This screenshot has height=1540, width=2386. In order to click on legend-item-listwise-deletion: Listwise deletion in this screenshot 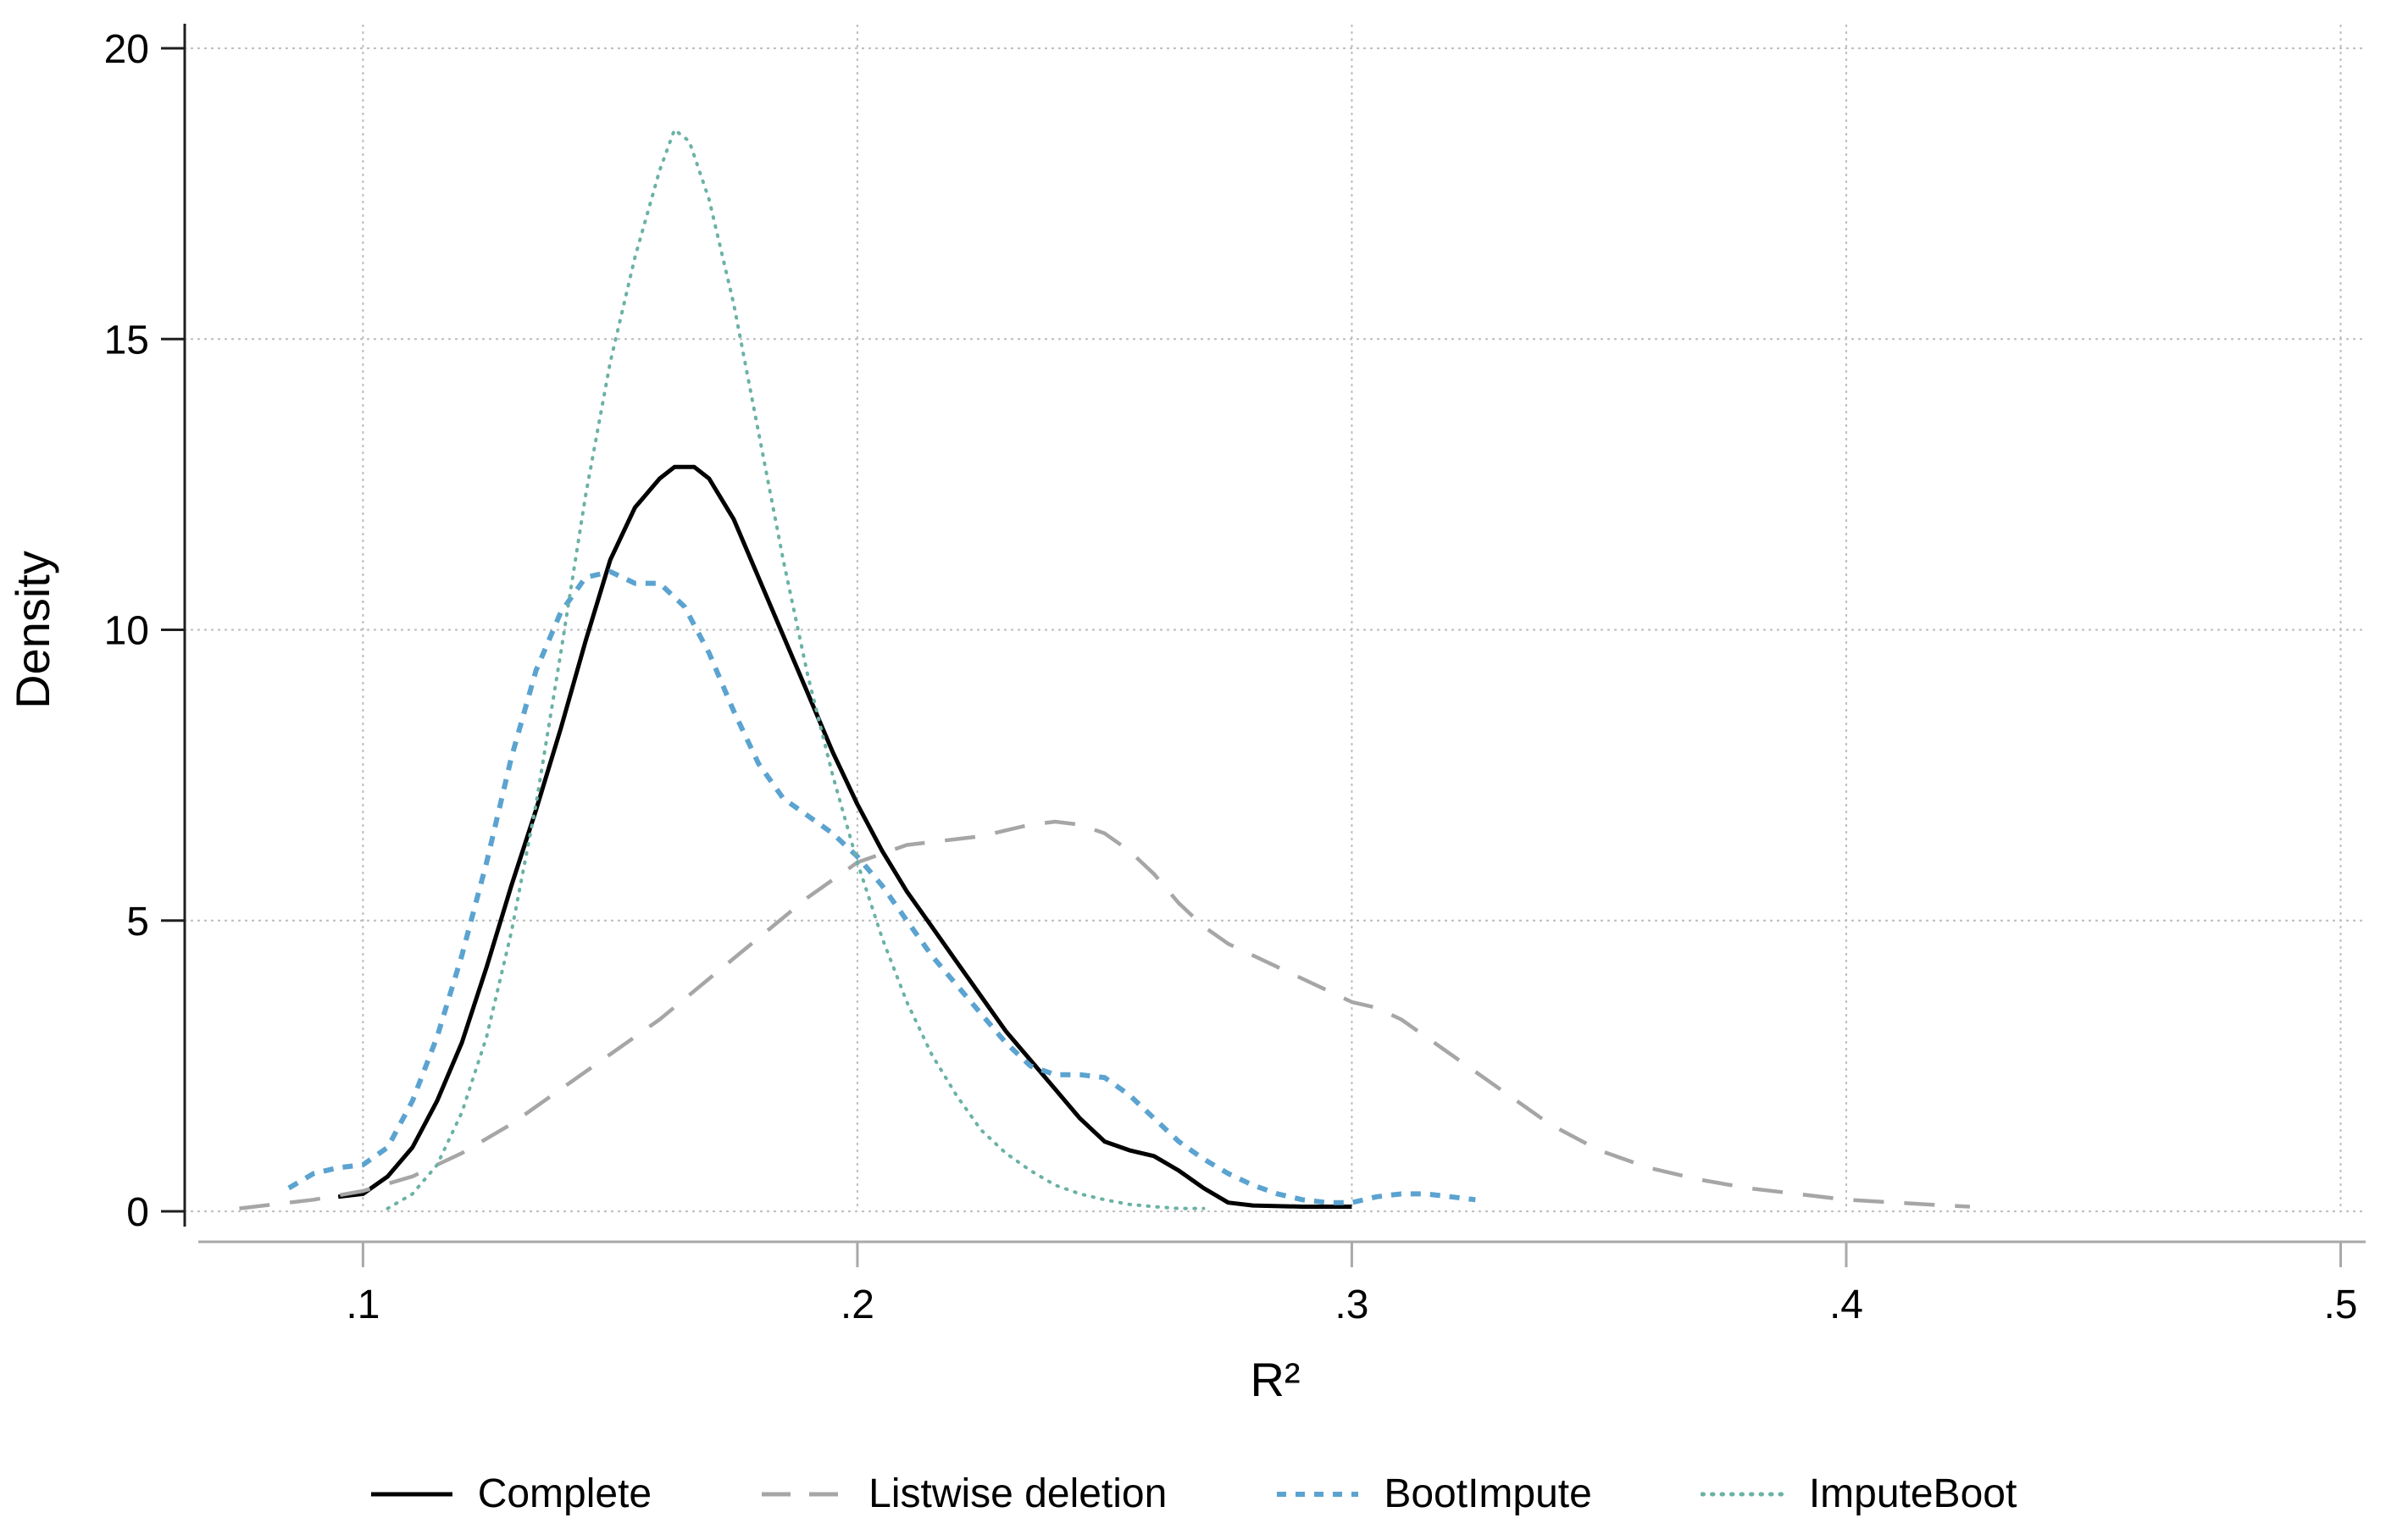, I will do `click(963, 1494)`.